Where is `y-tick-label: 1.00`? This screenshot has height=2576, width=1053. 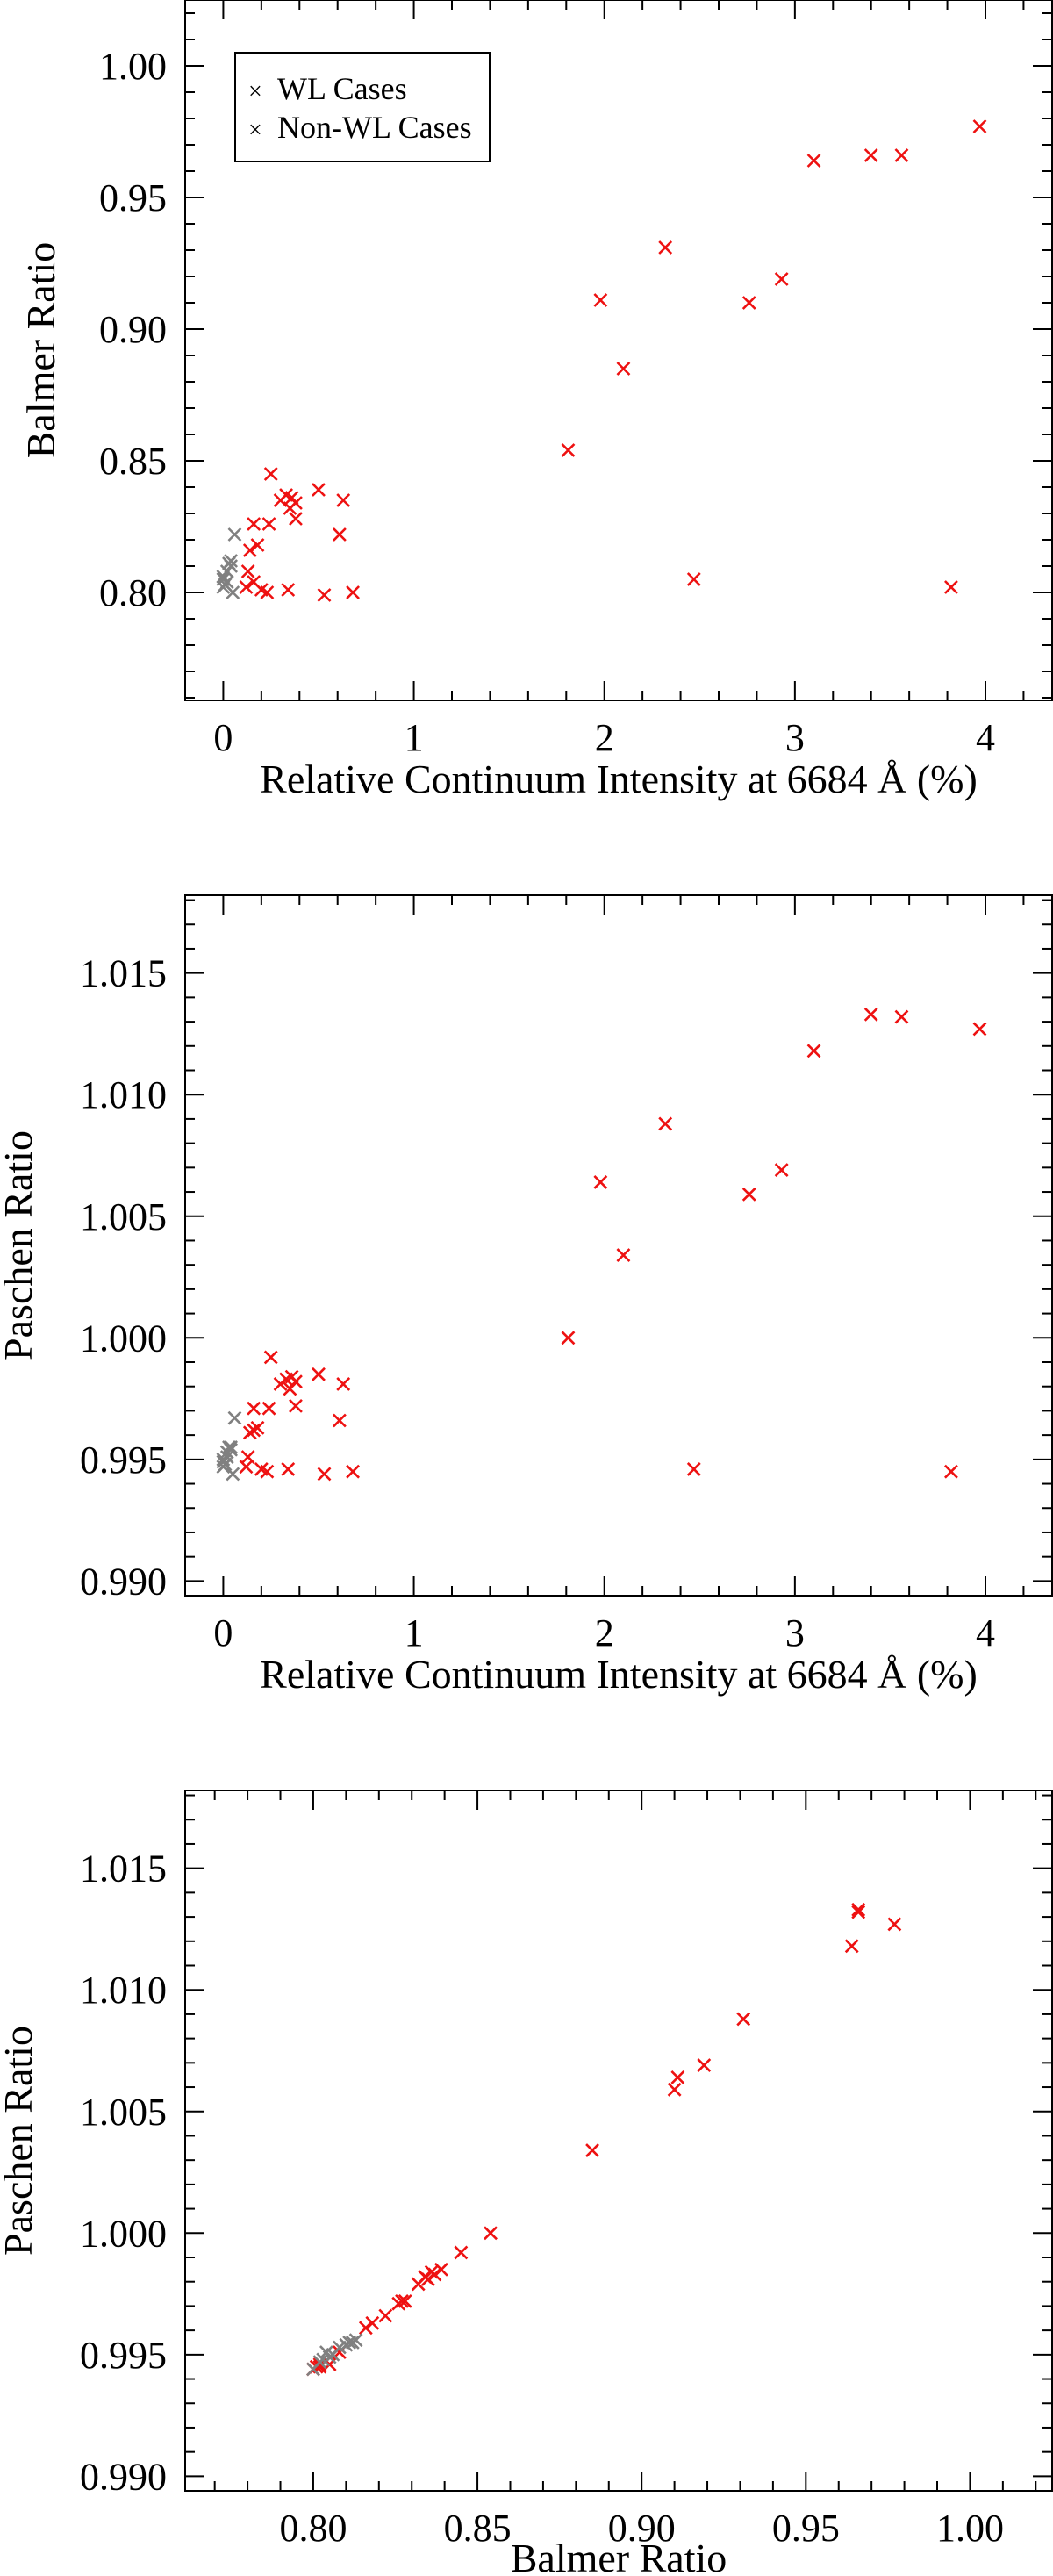
y-tick-label: 1.00 is located at coordinates (133, 66).